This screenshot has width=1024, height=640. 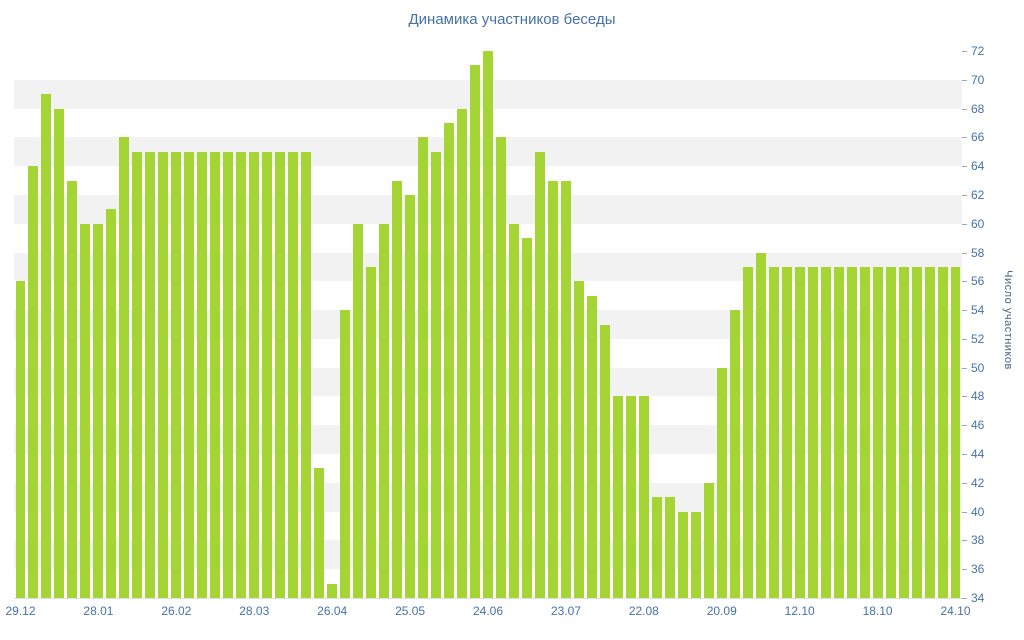 What do you see at coordinates (20, 611) in the screenshot?
I see `x-tick-label: 29.12` at bounding box center [20, 611].